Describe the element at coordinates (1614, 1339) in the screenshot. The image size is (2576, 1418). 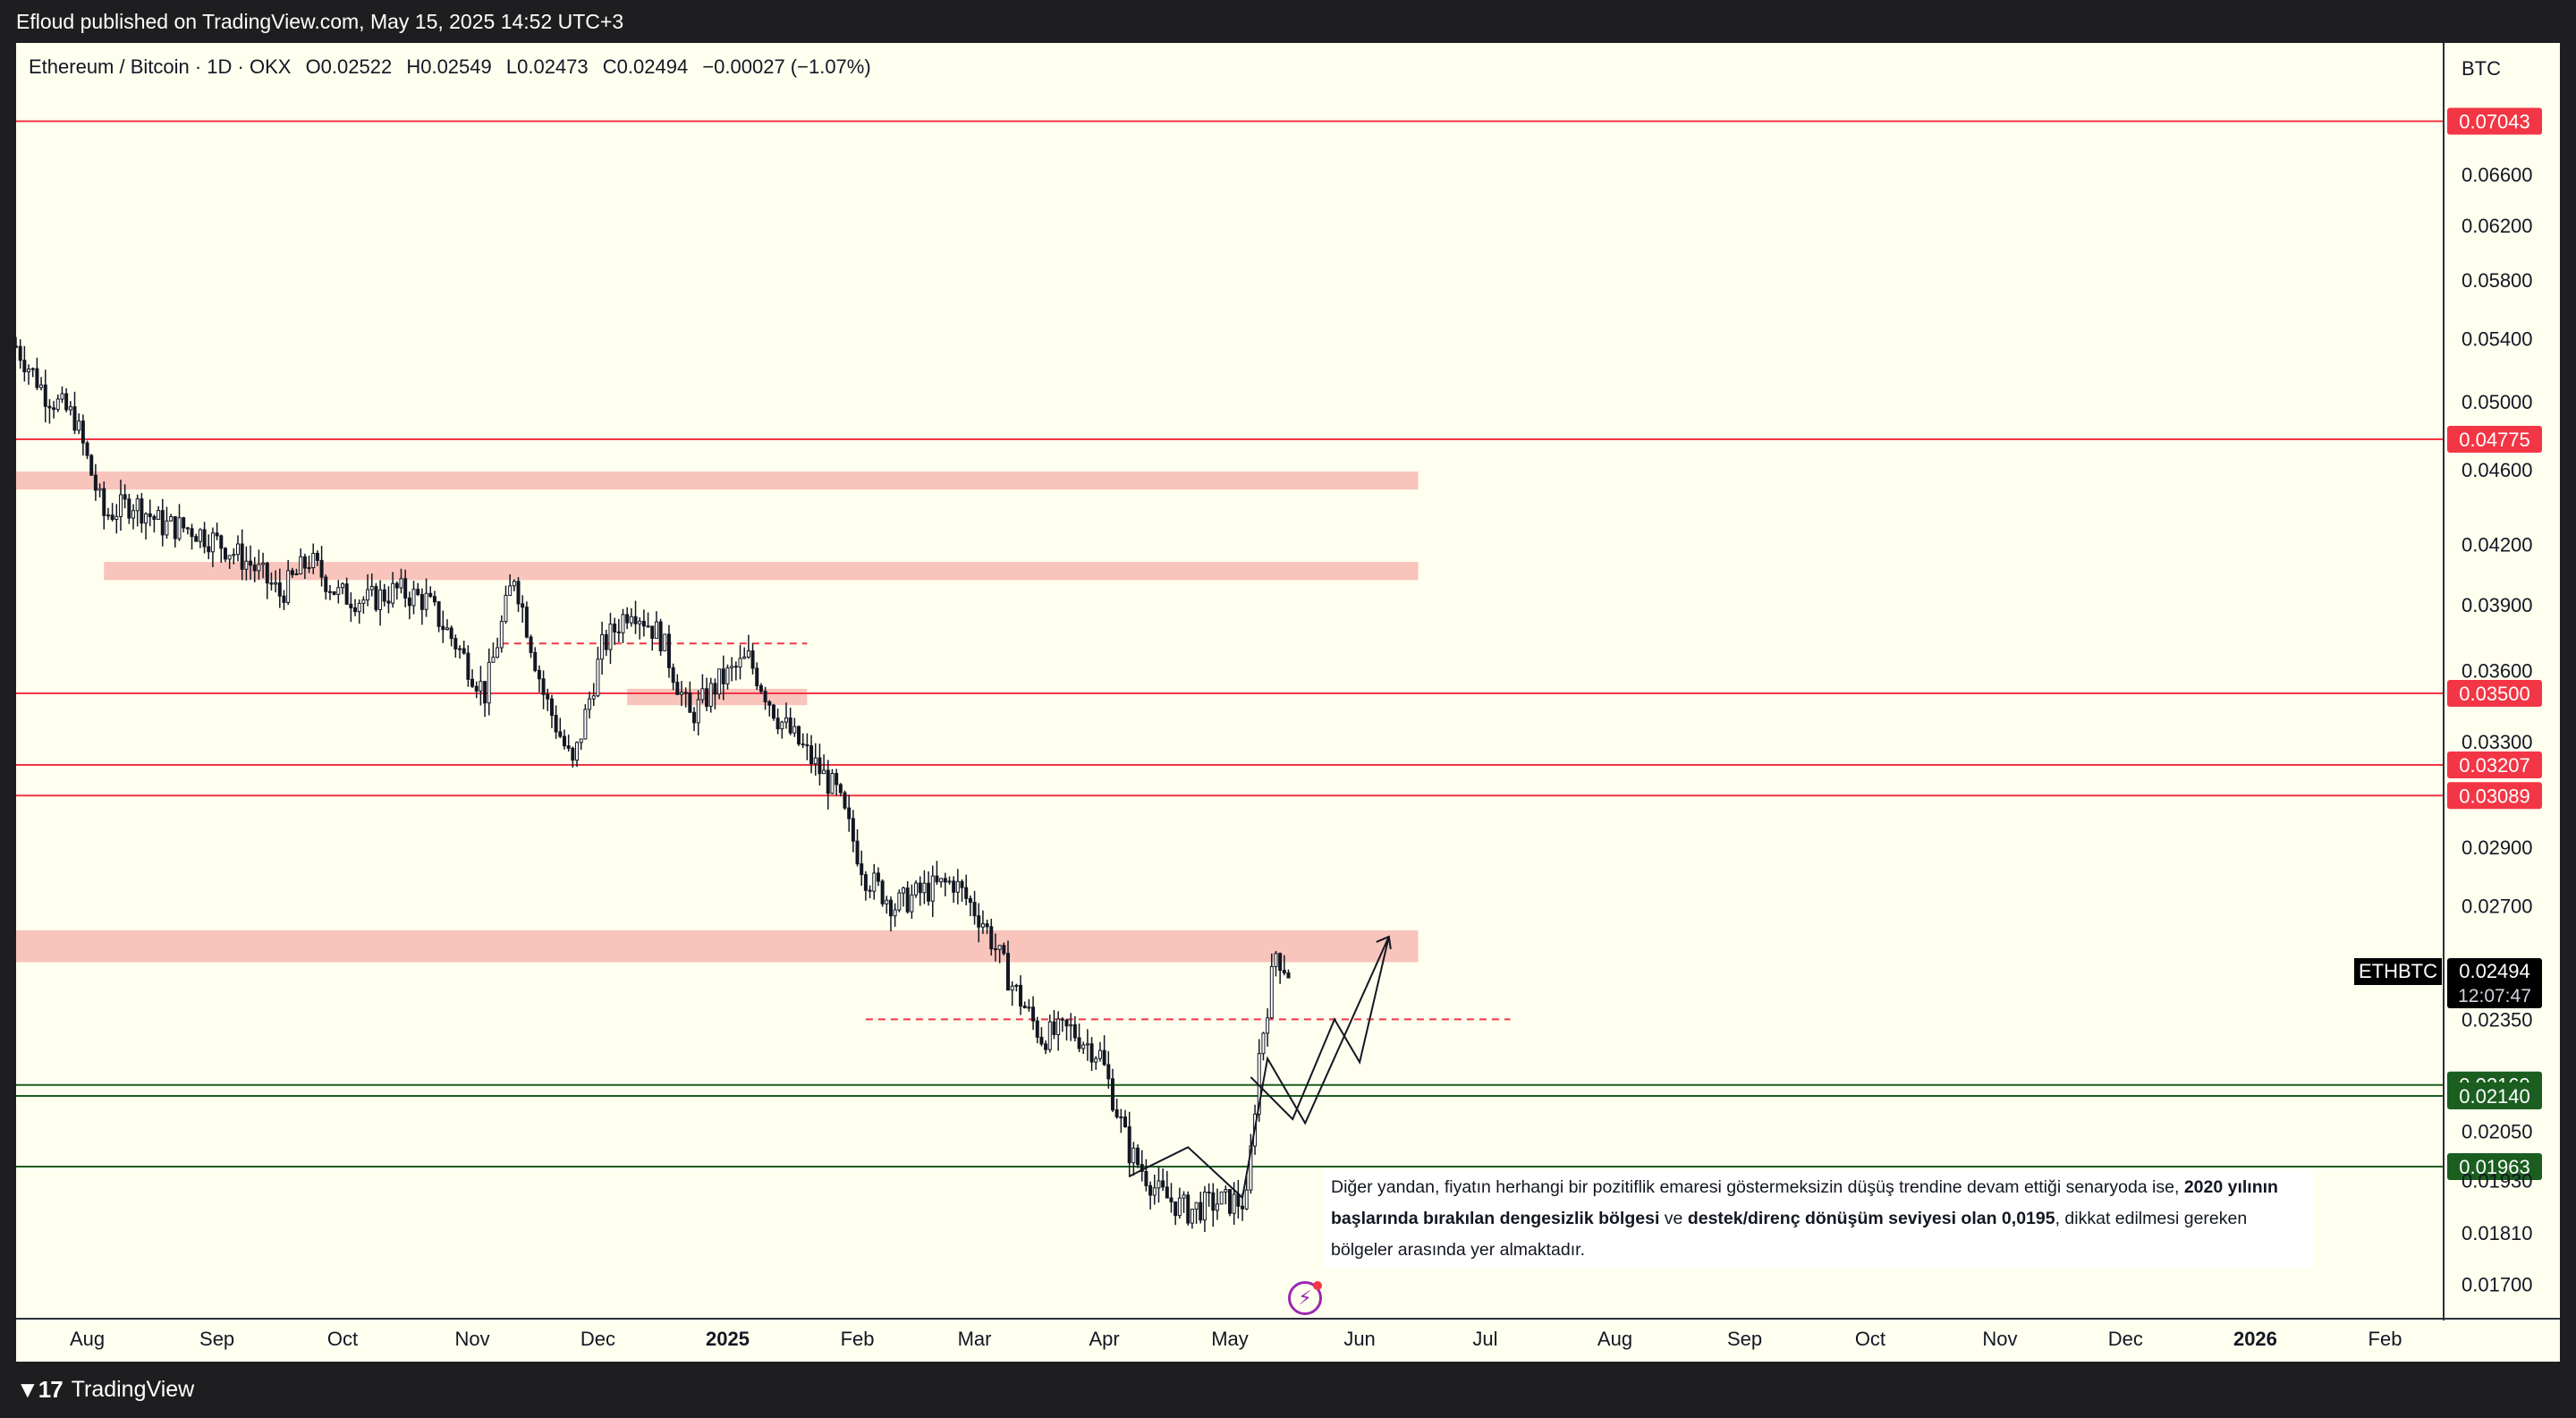
I see `x-tick-12: Aug` at that location.